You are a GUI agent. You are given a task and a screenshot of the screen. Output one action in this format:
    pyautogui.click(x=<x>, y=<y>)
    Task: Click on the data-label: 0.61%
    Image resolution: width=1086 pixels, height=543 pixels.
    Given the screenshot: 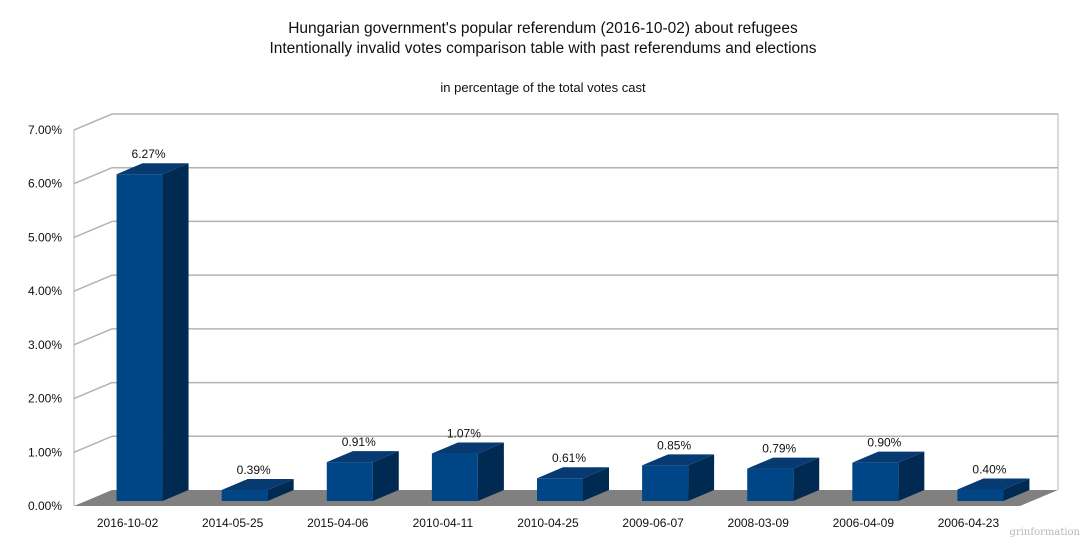 What is the action you would take?
    pyautogui.click(x=569, y=458)
    